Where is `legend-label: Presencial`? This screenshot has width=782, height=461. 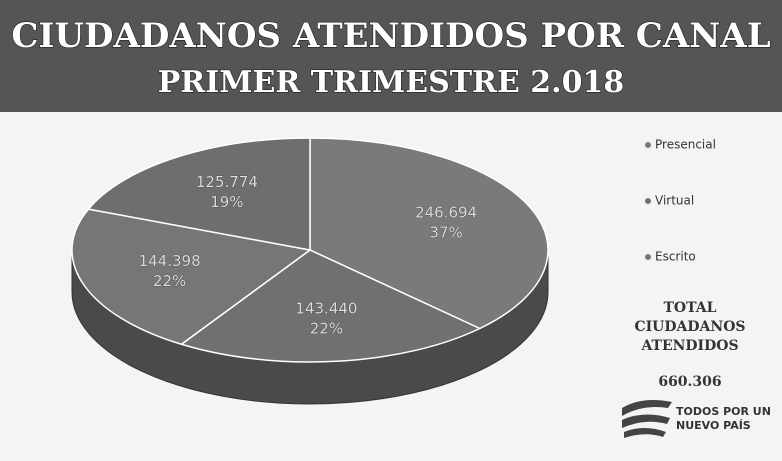 legend-label: Presencial is located at coordinates (685, 145).